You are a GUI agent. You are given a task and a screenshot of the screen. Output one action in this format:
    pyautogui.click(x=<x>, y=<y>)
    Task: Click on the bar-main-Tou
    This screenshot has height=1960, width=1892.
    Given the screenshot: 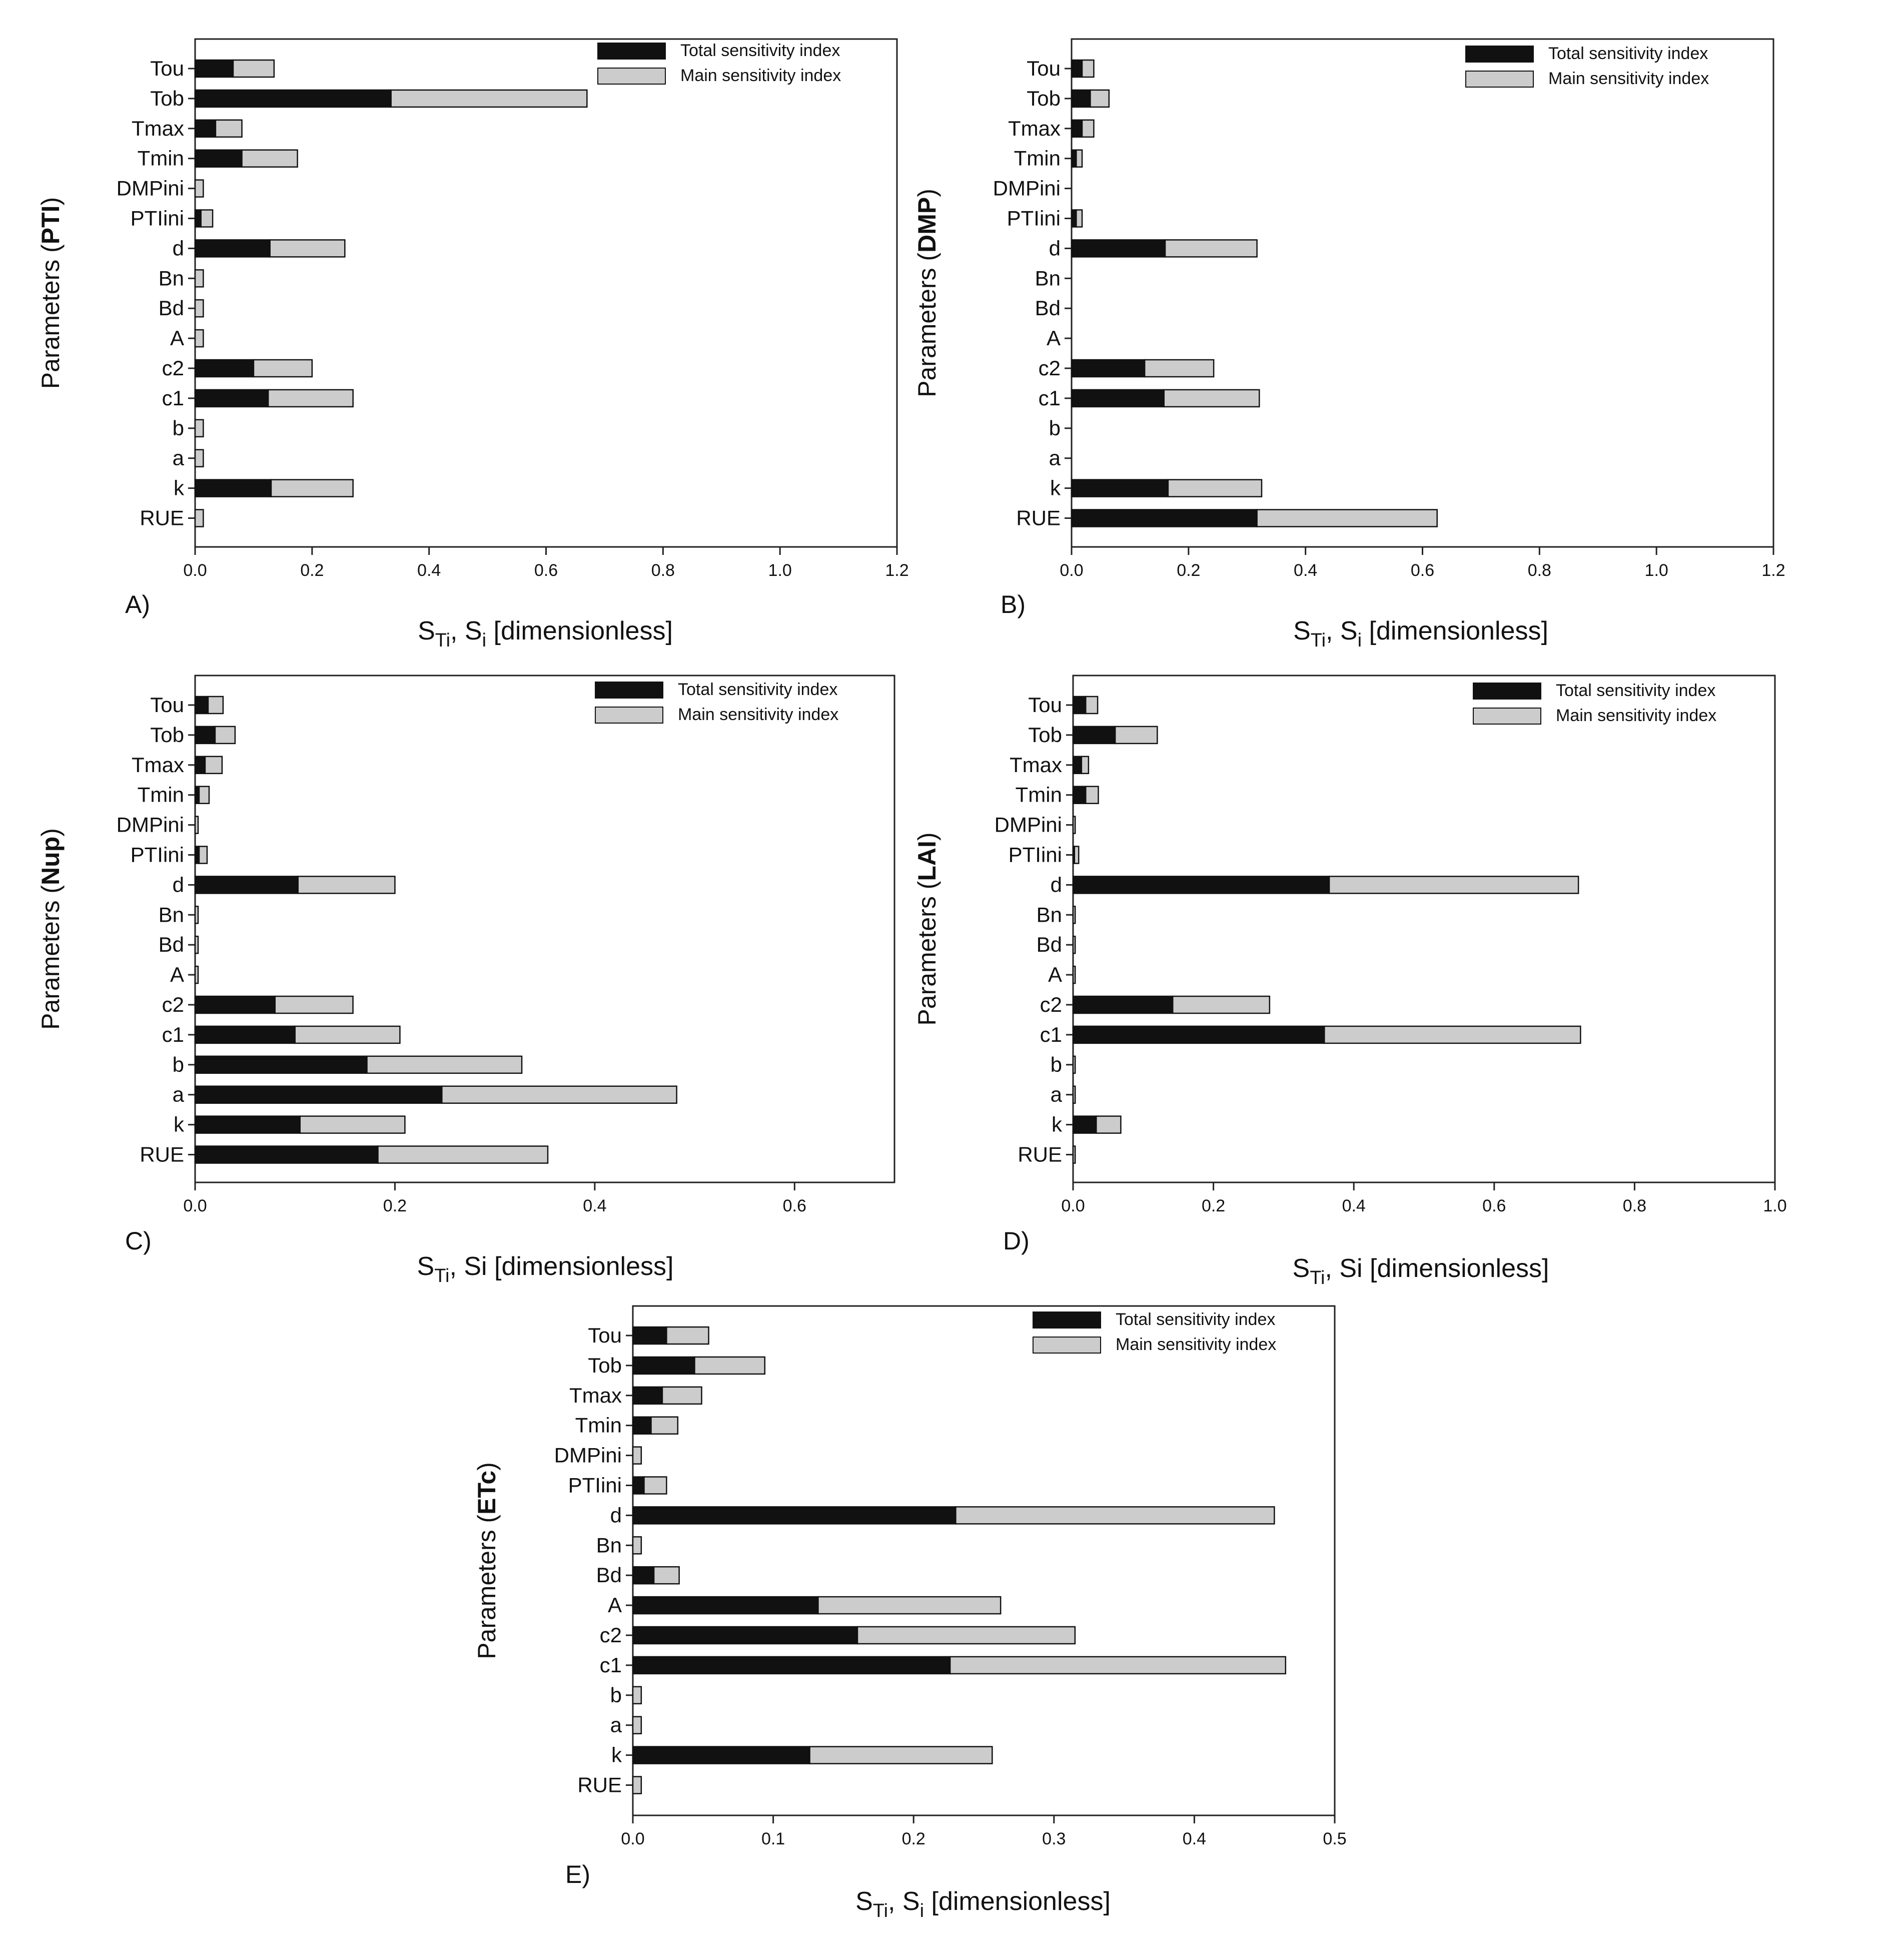 What is the action you would take?
    pyautogui.click(x=687, y=1335)
    